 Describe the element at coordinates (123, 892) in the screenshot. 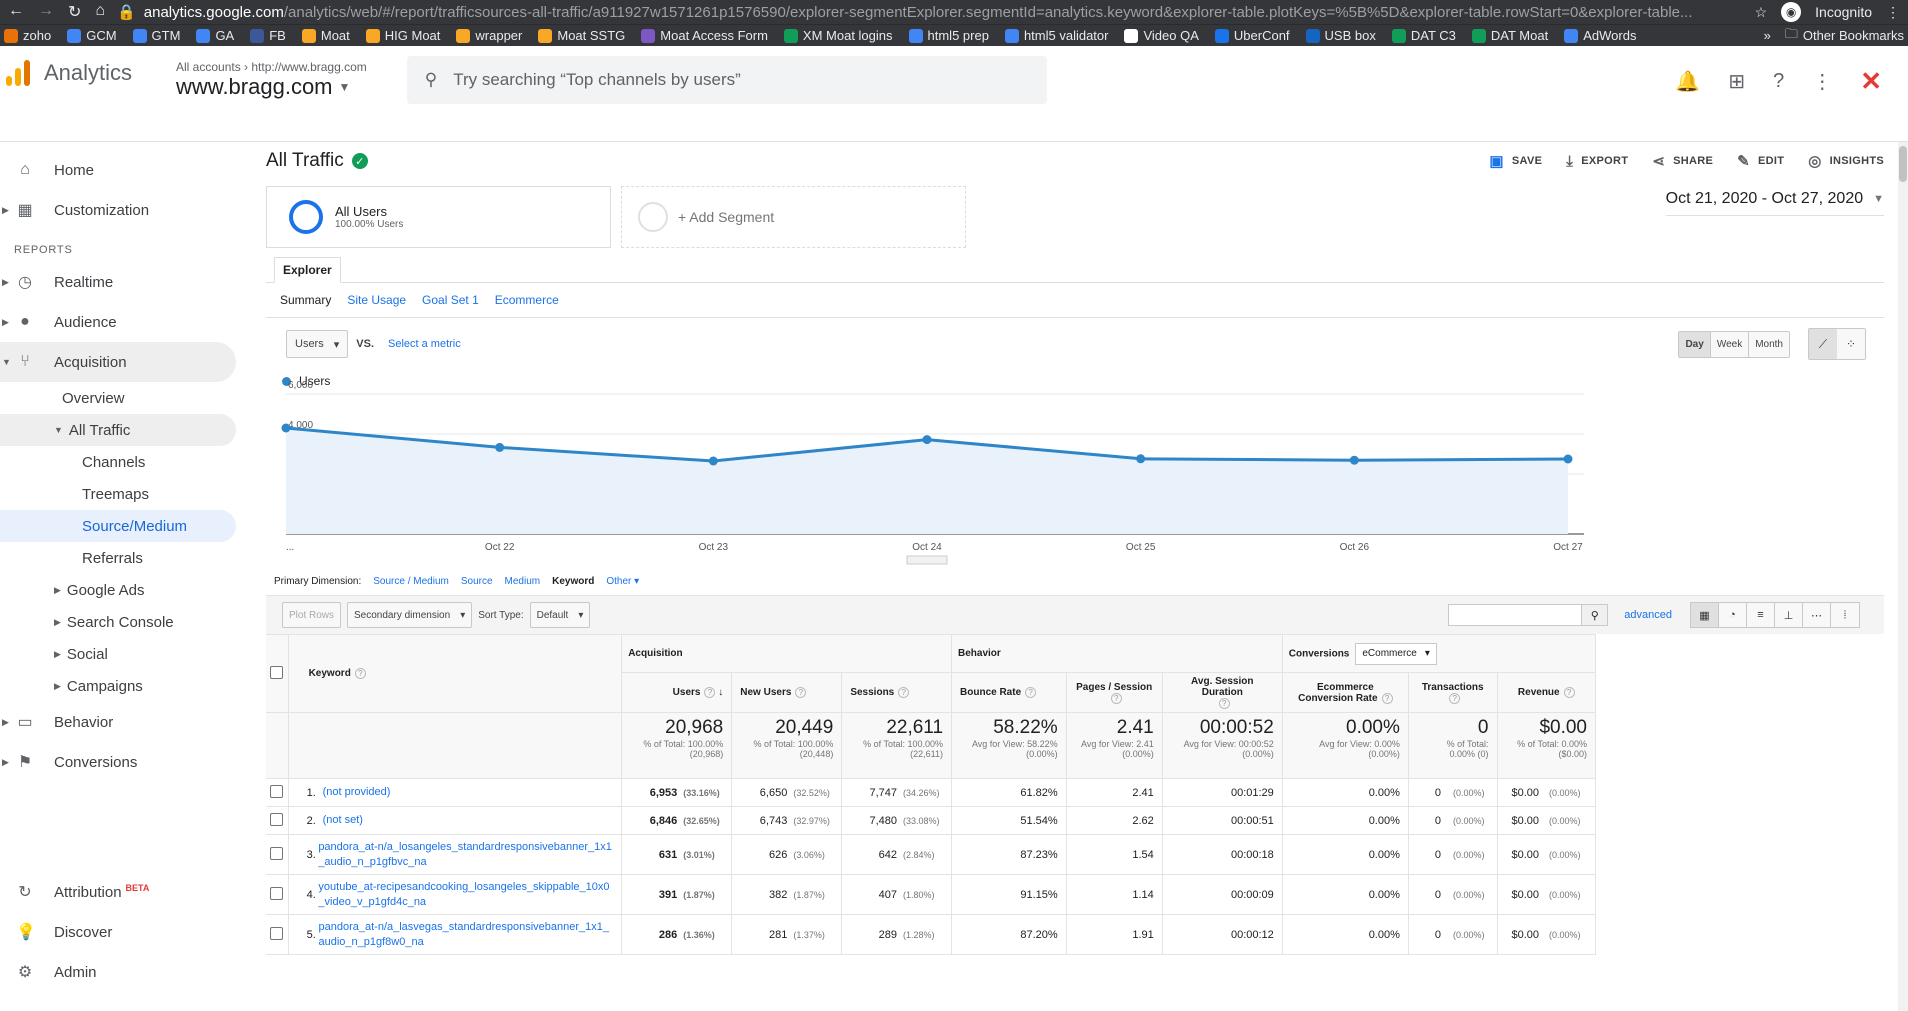

I see `sidebar-item-attribution: ↻ Attribution BETA` at that location.